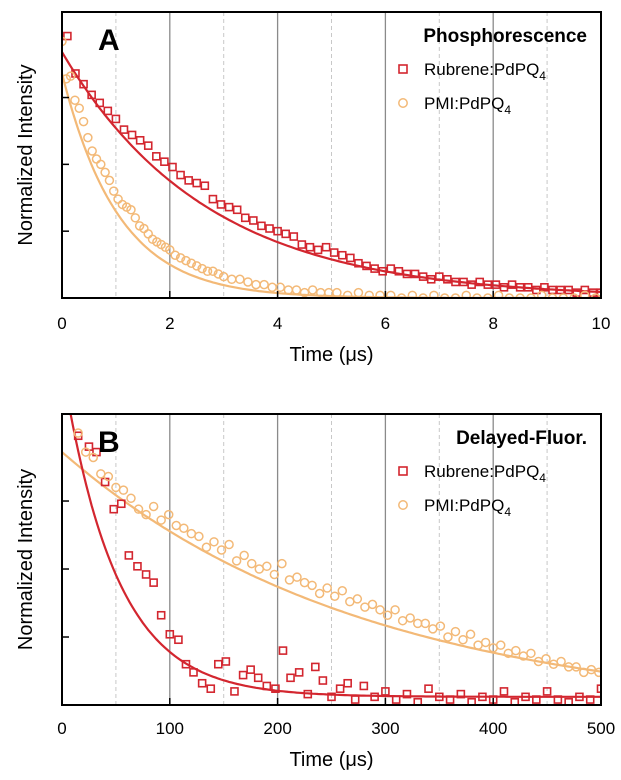 The width and height of the screenshot is (621, 780). I want to click on legend-label: PMI:PdPQ4, so click(467, 105).